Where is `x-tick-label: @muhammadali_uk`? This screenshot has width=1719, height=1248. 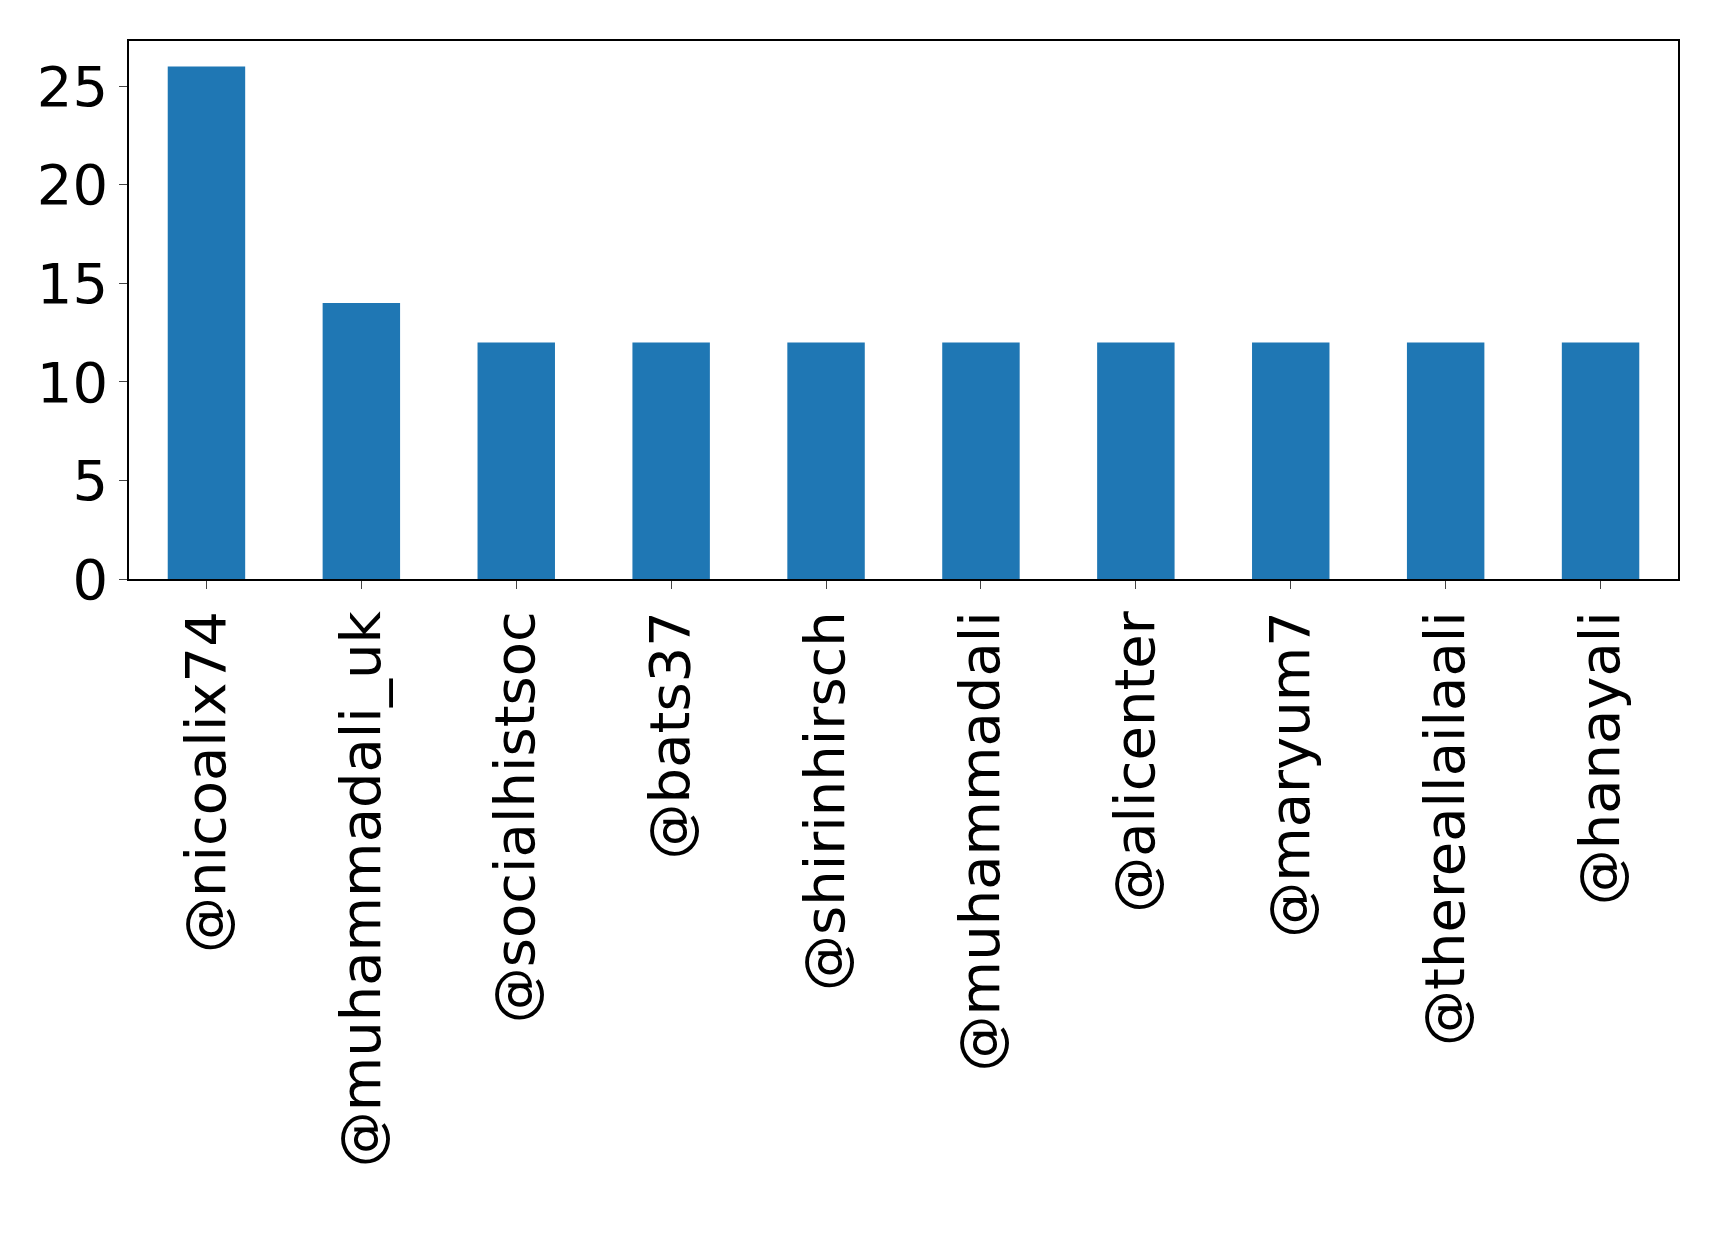 x-tick-label: @muhammadali_uk is located at coordinates (360, 889).